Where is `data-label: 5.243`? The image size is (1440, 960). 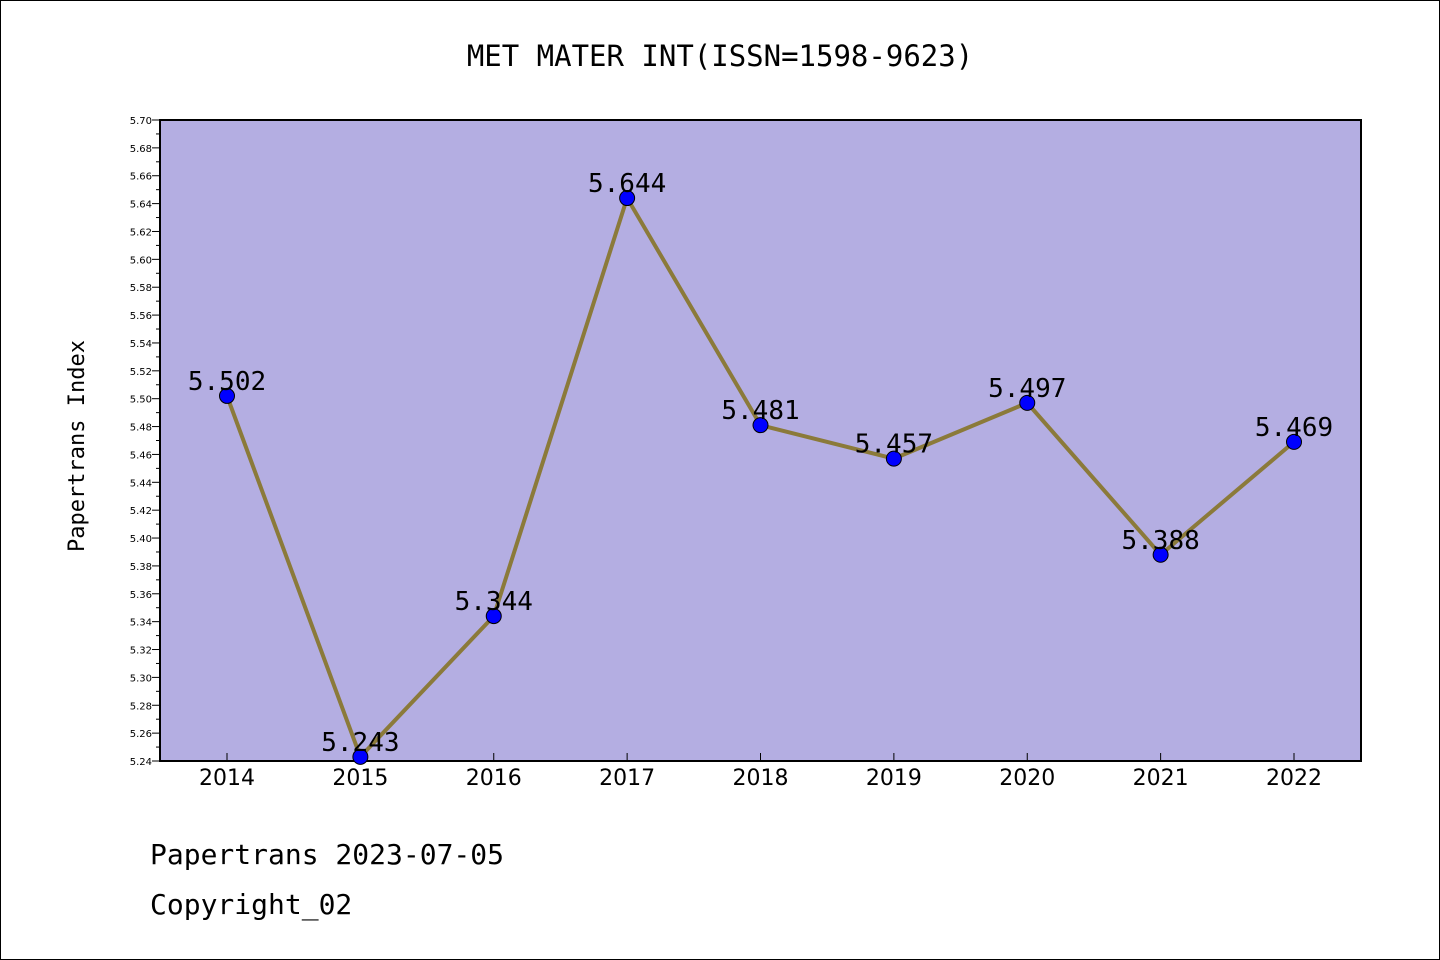 data-label: 5.243 is located at coordinates (360, 743).